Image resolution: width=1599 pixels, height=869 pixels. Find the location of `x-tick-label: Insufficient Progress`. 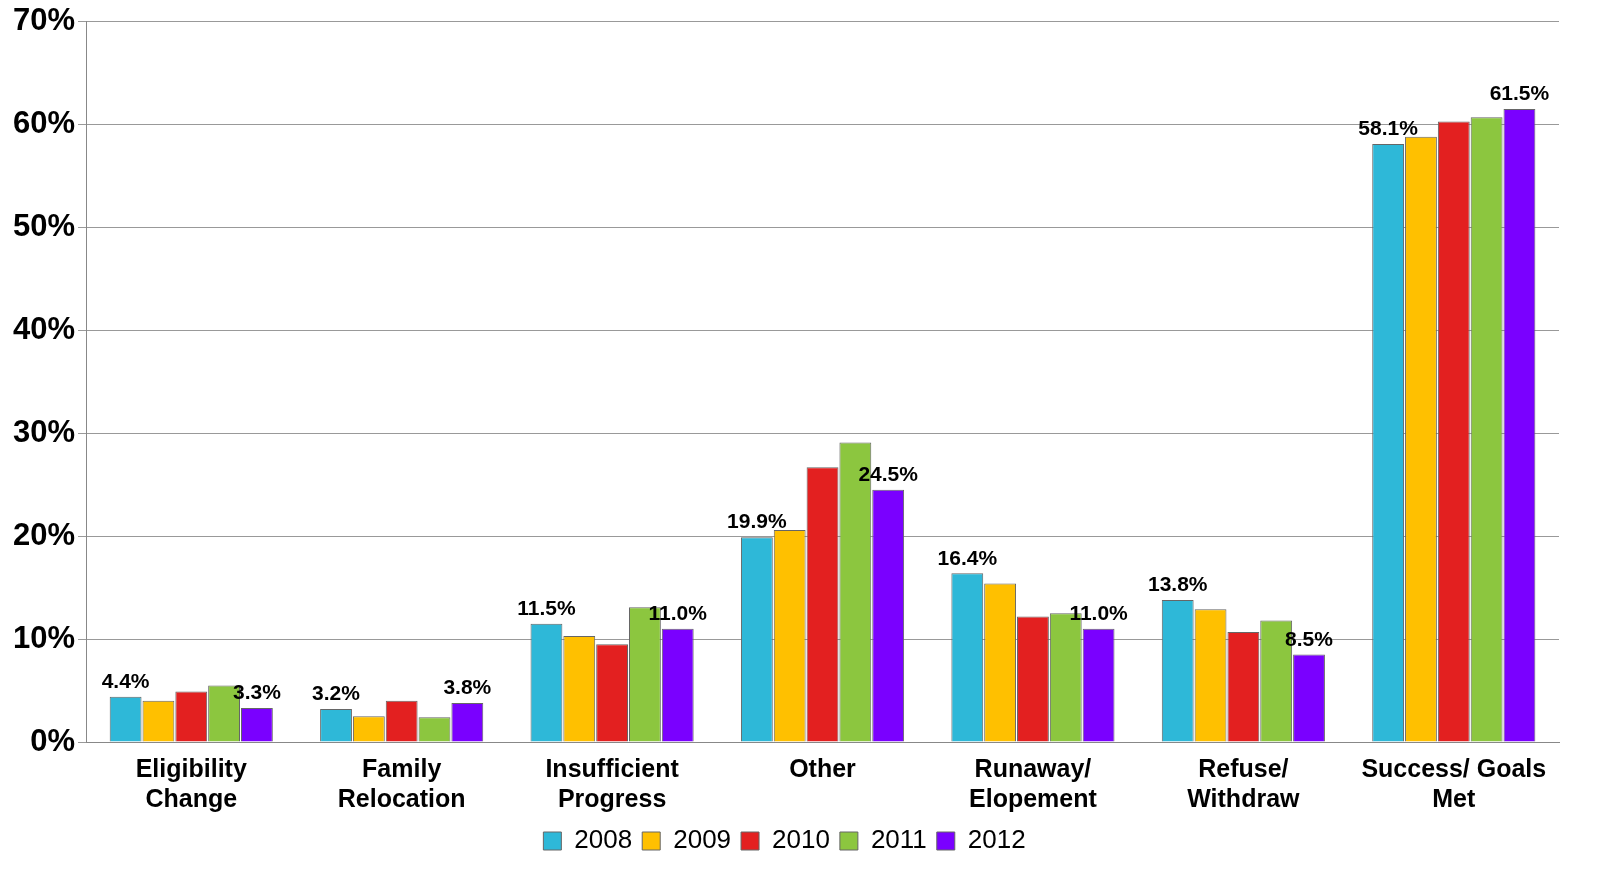

x-tick-label: Insufficient Progress is located at coordinates (612, 782).